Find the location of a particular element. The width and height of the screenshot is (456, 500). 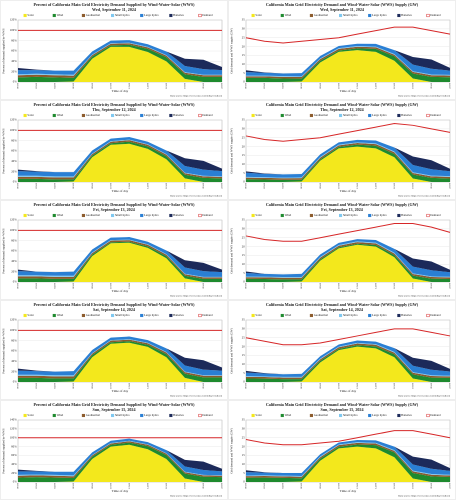

x-axis-label: Time of day is located at coordinates (348, 91).